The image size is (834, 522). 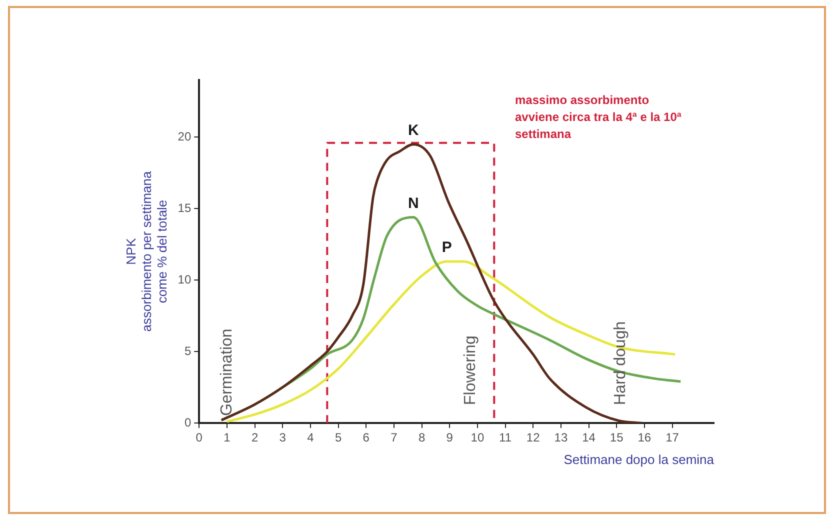 I want to click on x-tick-label: 7, so click(x=394, y=437).